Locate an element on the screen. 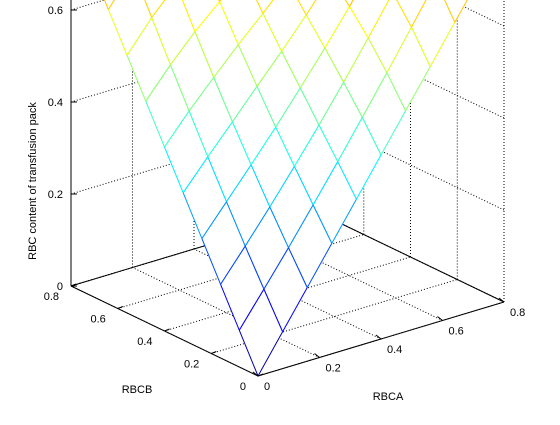  y-tick-label: 0 is located at coordinates (243, 387).